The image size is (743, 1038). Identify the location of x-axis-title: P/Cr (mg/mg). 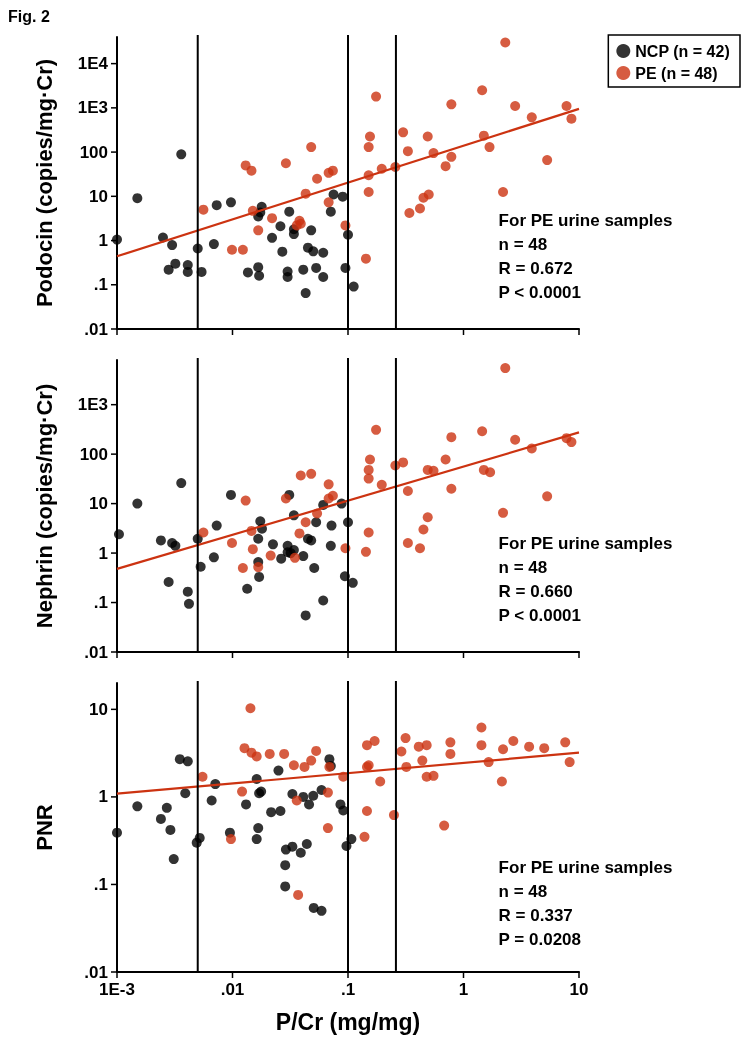
(348, 1021).